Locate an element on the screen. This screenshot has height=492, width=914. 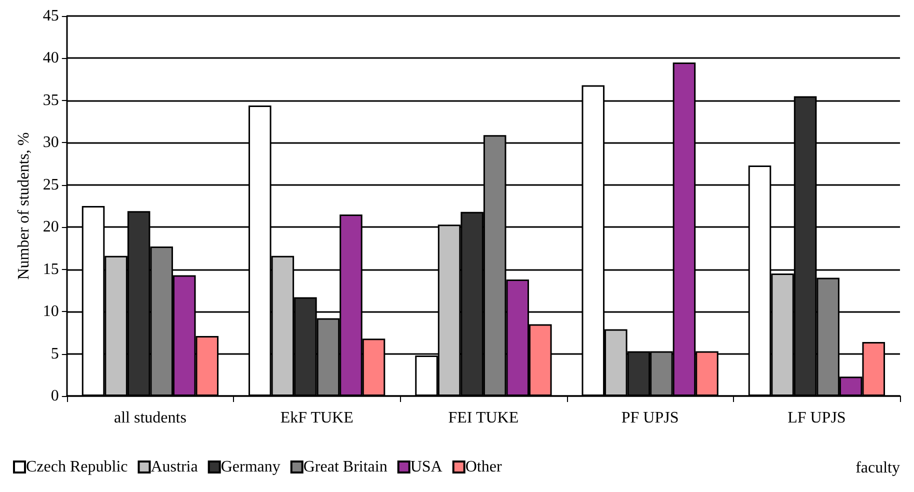
y-tick-label: 35 is located at coordinates (50, 100).